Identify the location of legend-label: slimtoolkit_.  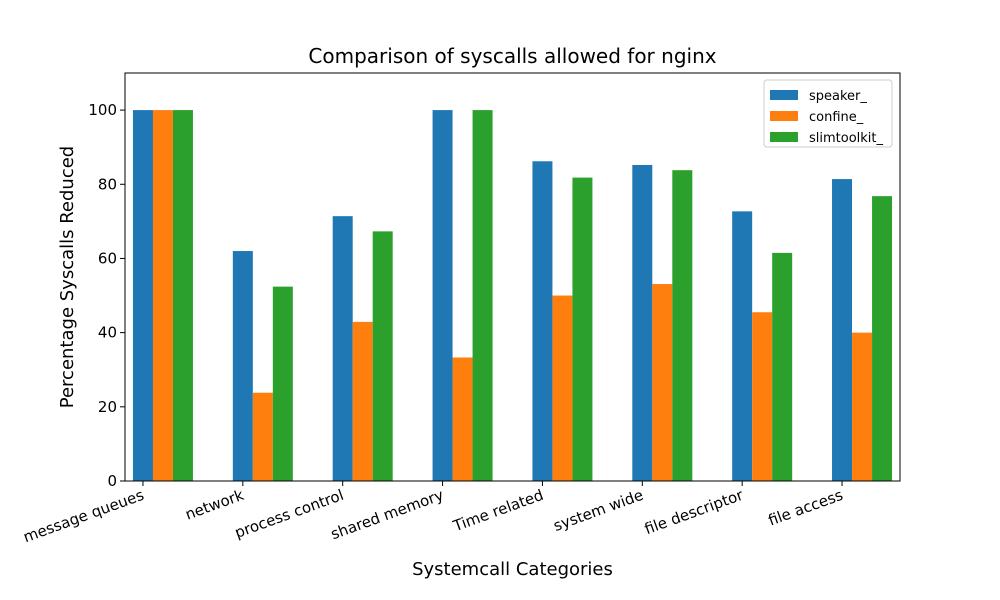
(846, 138).